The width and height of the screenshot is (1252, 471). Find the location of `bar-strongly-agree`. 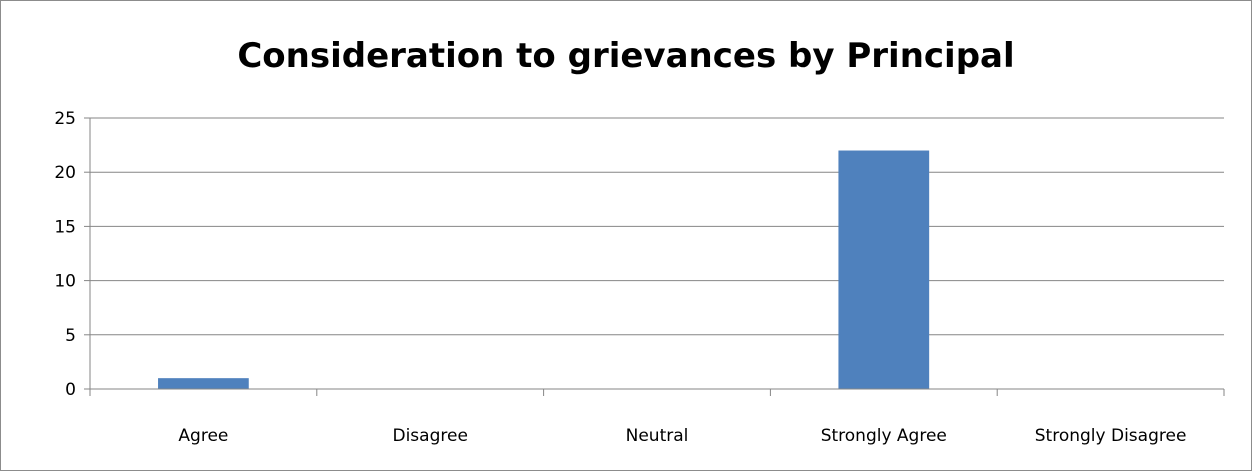

bar-strongly-agree is located at coordinates (884, 269).